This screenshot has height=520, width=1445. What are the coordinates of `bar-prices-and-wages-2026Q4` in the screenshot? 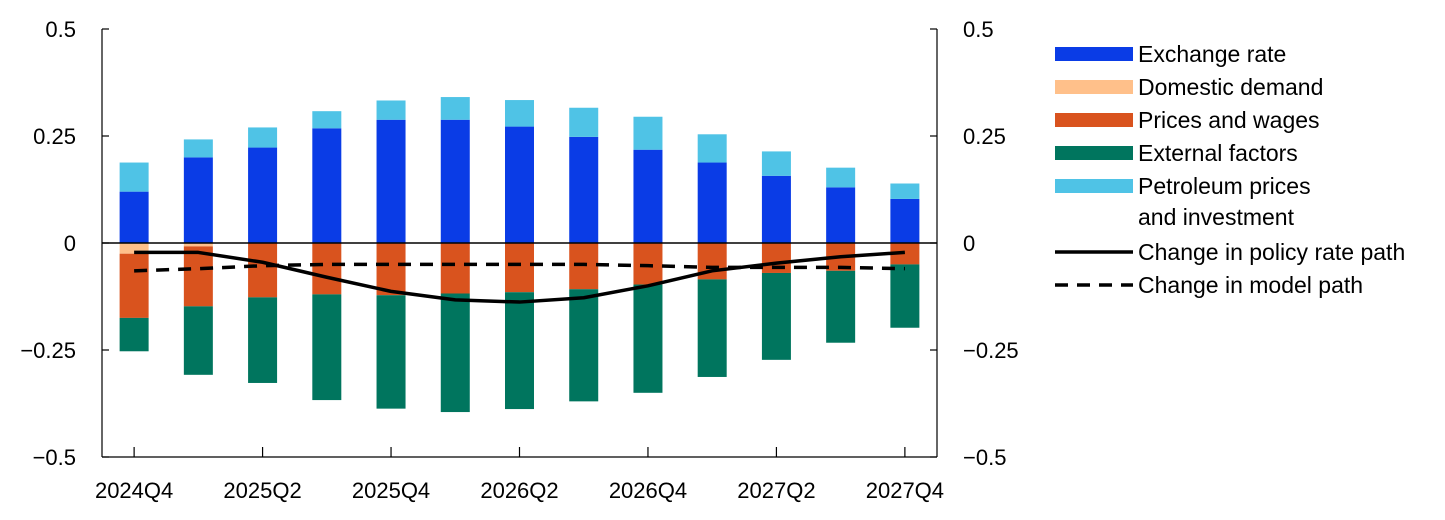 It's located at (648, 264).